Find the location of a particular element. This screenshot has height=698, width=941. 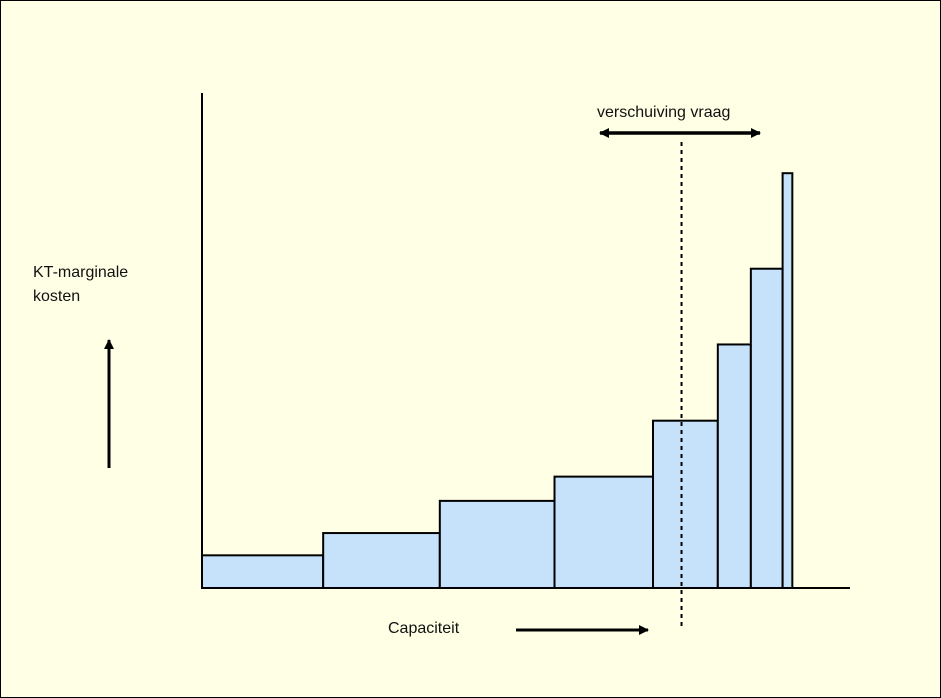

x-axis-label: Capaciteit is located at coordinates (424, 628).